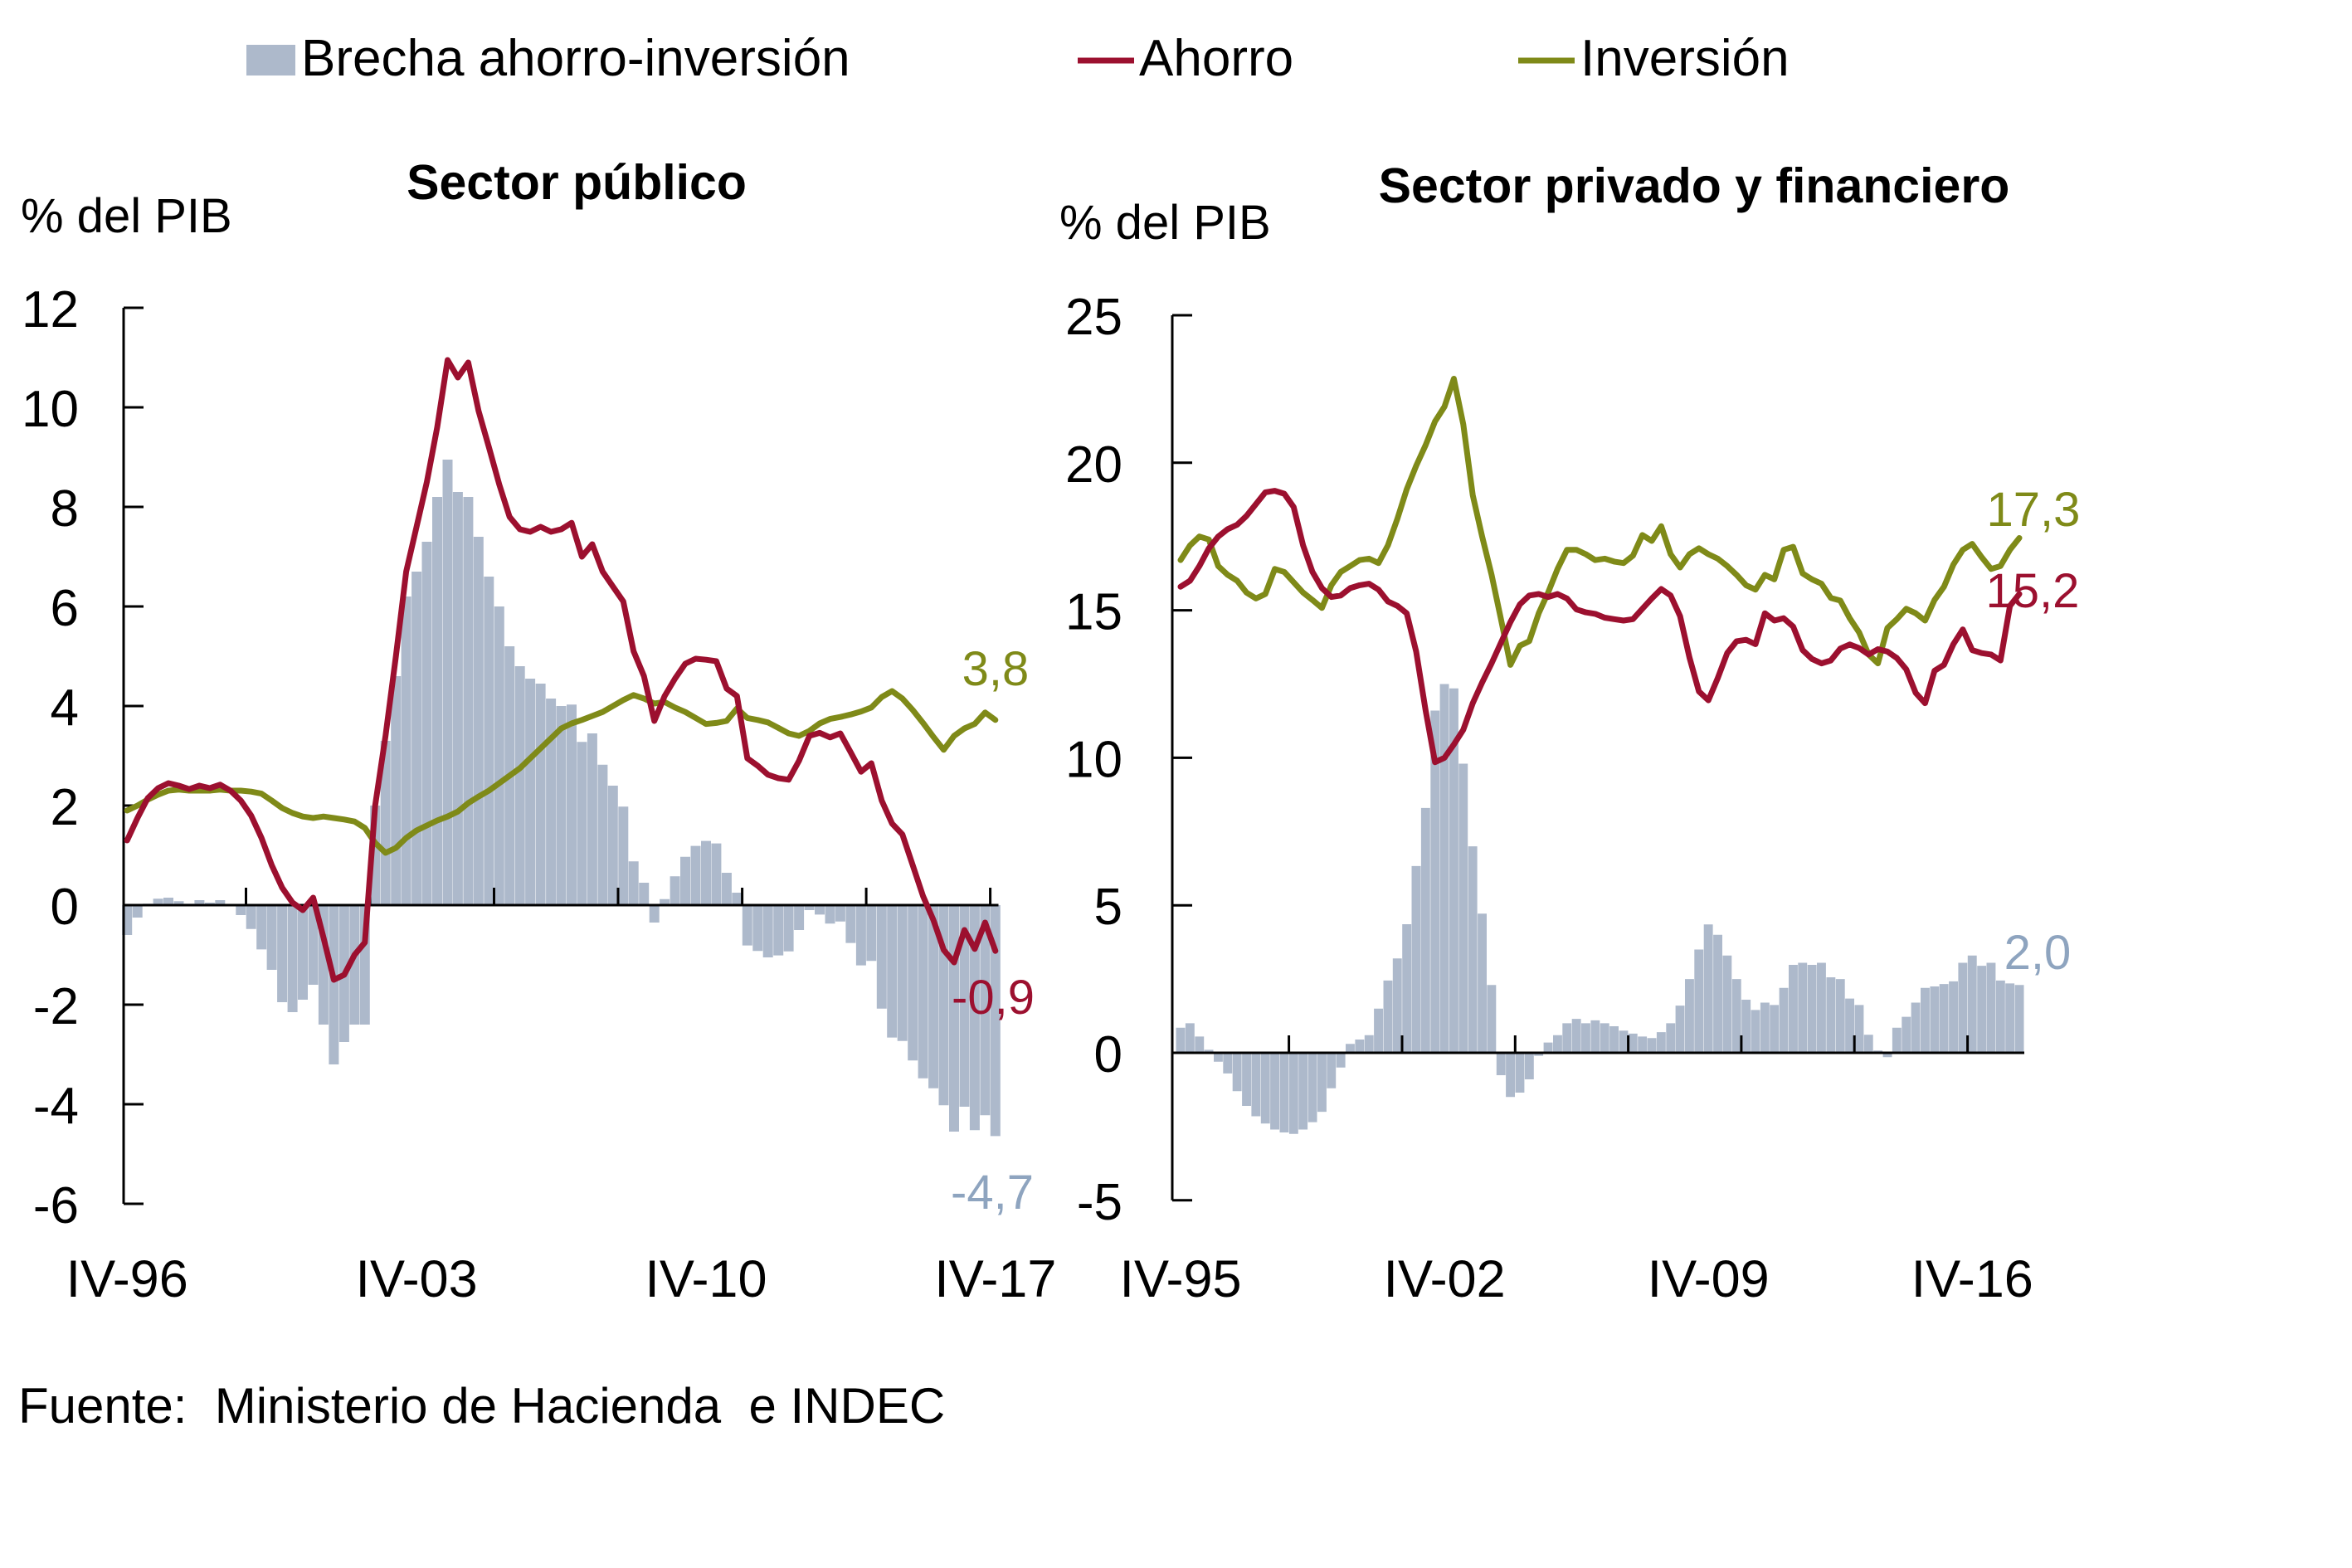 Image resolution: width=2352 pixels, height=1568 pixels. Describe the element at coordinates (1180, 1279) in the screenshot. I see `svg-text: IV-95` at that location.